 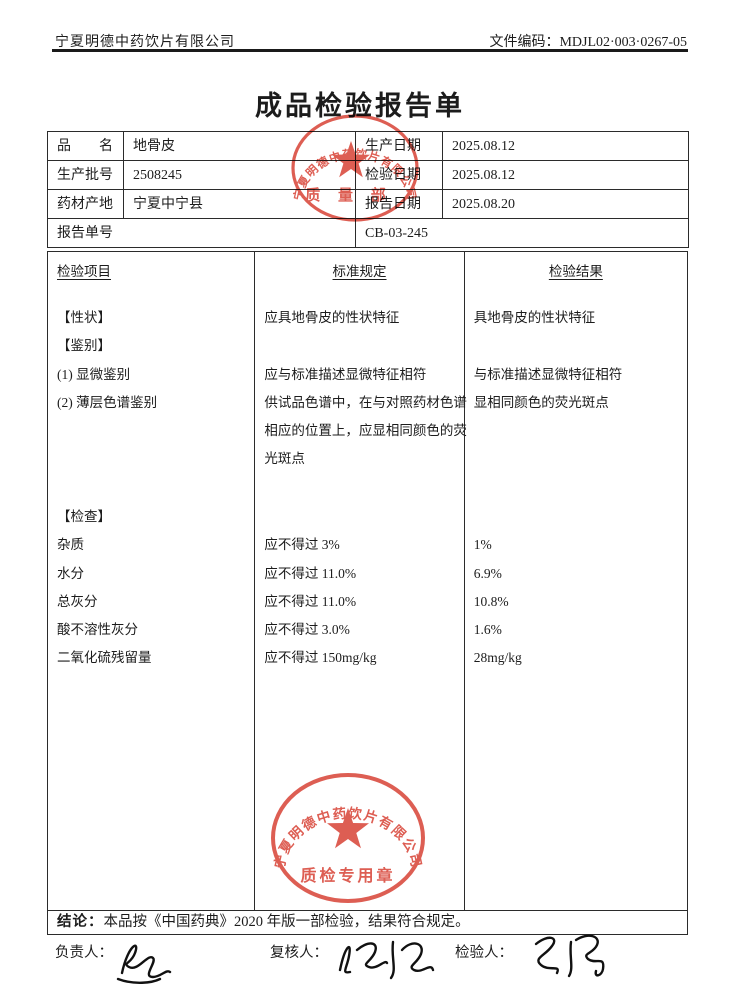 I want to click on inspection-result: 与标准描述显微特征相符, so click(x=548, y=374).